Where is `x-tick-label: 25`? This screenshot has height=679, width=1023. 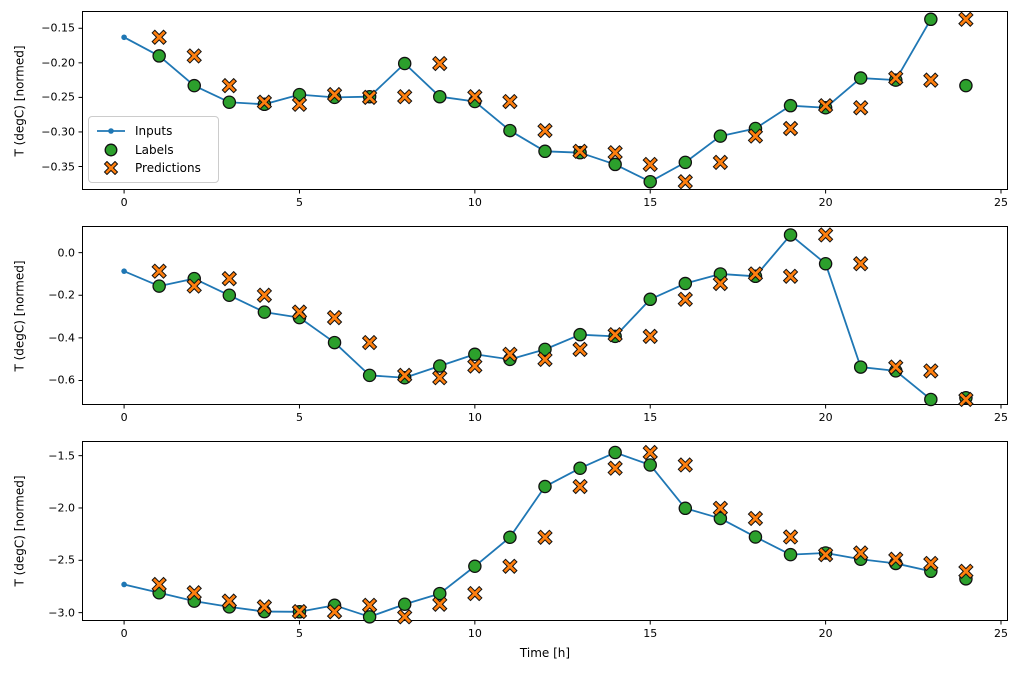
x-tick-label: 25 is located at coordinates (1000, 633).